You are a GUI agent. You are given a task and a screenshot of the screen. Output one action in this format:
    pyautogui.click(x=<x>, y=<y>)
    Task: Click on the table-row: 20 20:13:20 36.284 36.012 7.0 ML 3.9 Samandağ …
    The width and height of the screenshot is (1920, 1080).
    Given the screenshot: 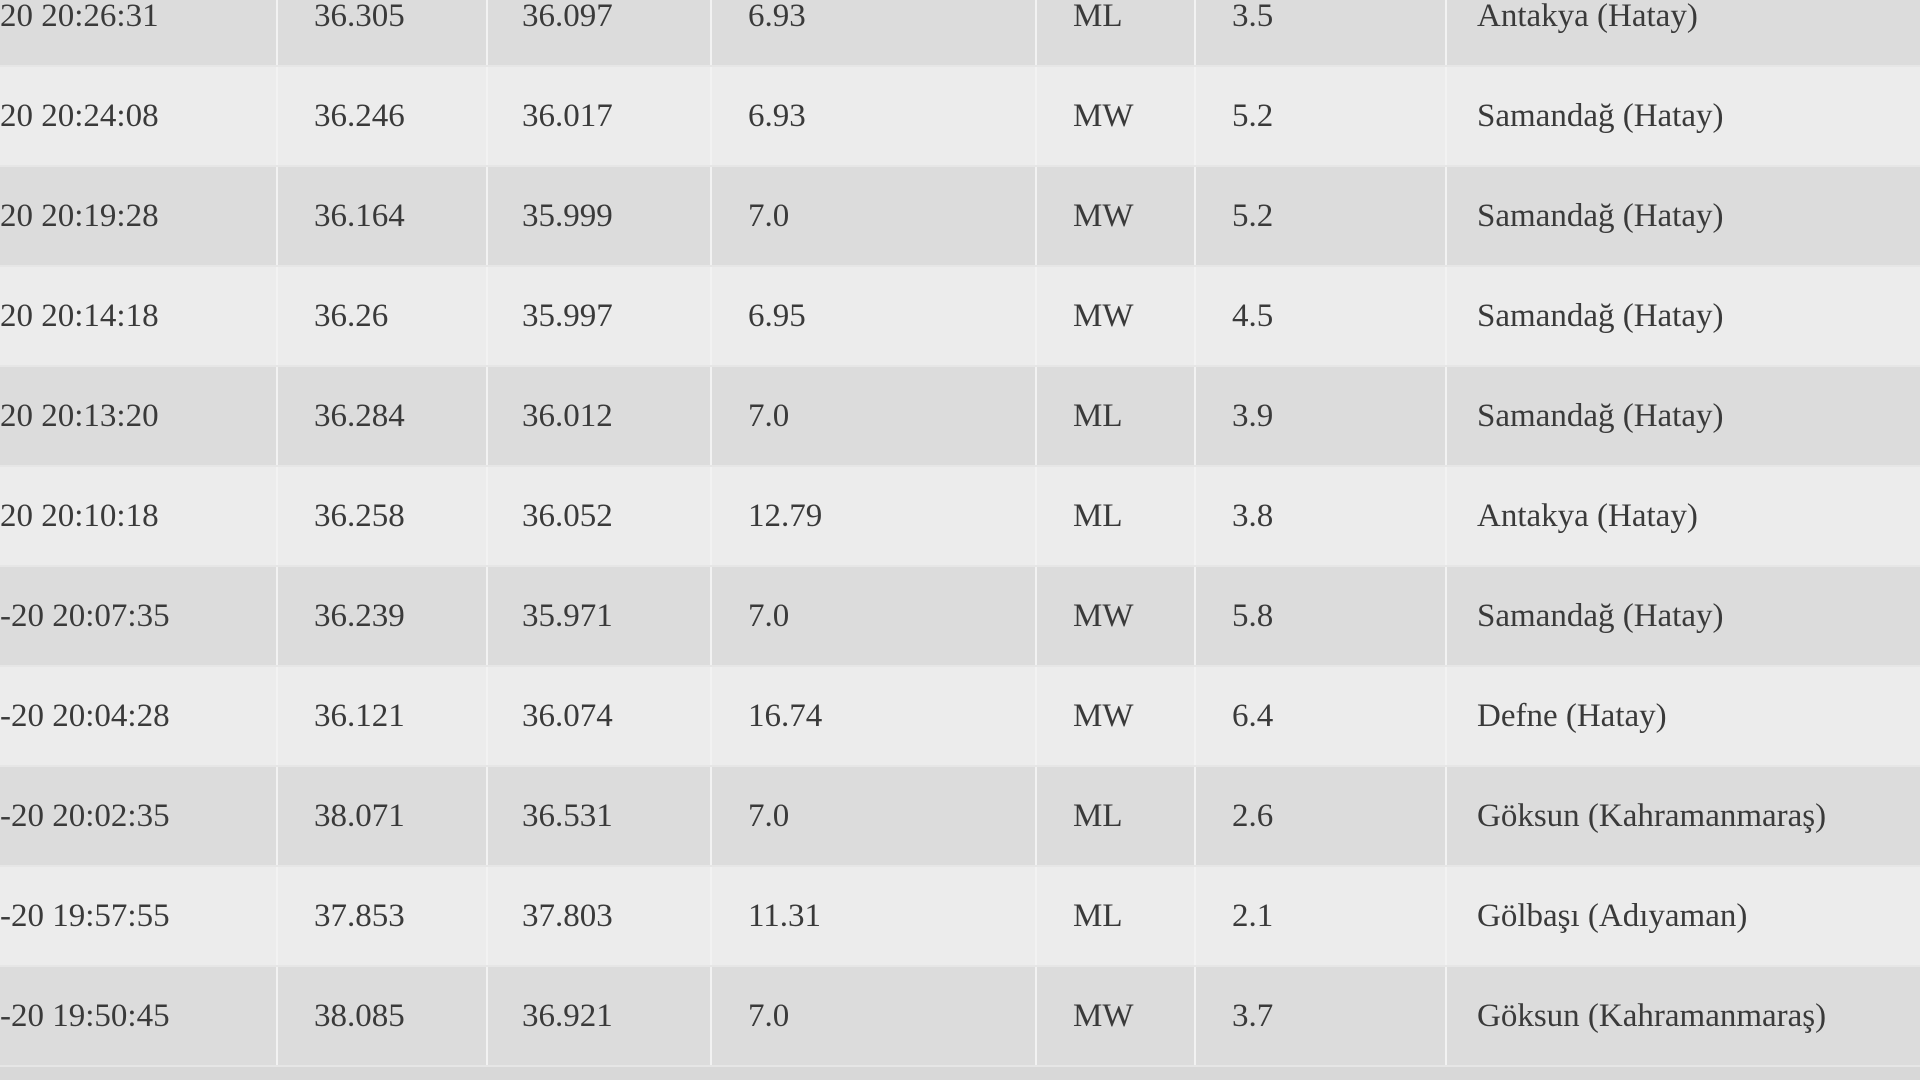 What is the action you would take?
    pyautogui.click(x=960, y=417)
    